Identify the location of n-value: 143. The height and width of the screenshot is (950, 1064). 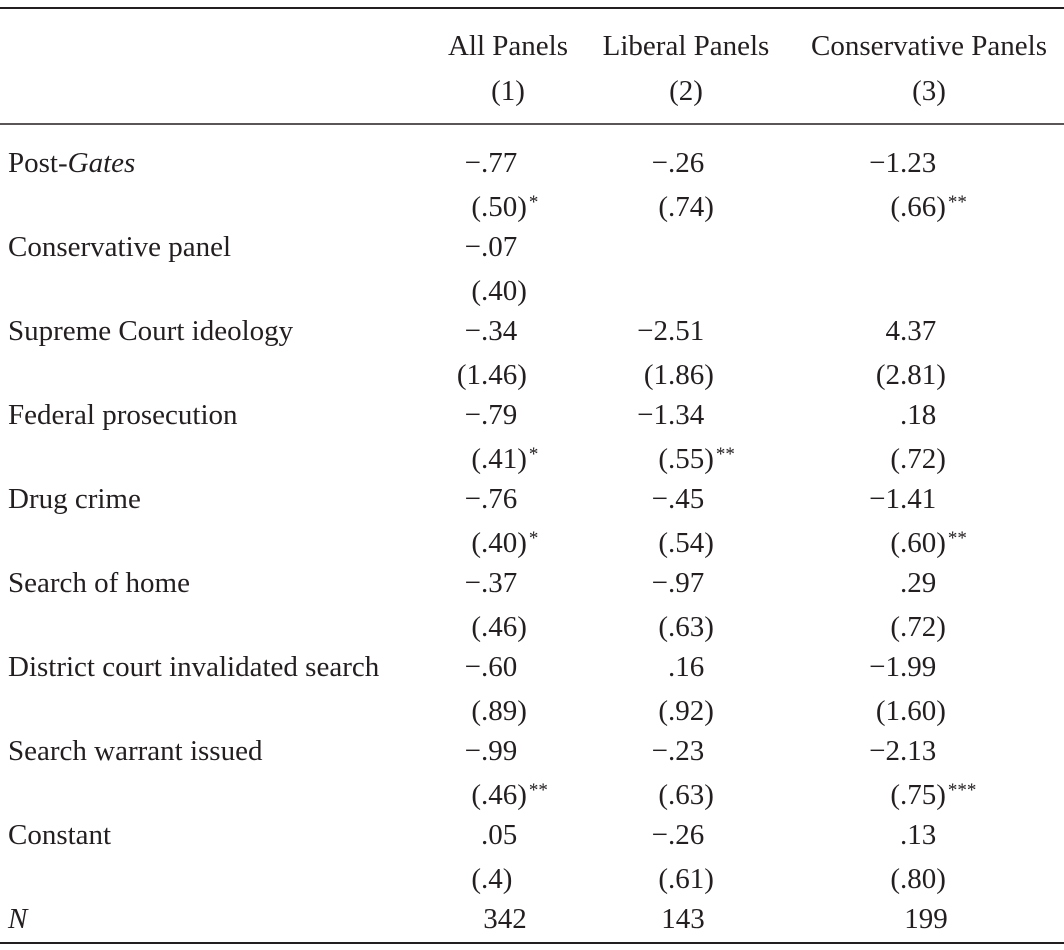
(683, 919).